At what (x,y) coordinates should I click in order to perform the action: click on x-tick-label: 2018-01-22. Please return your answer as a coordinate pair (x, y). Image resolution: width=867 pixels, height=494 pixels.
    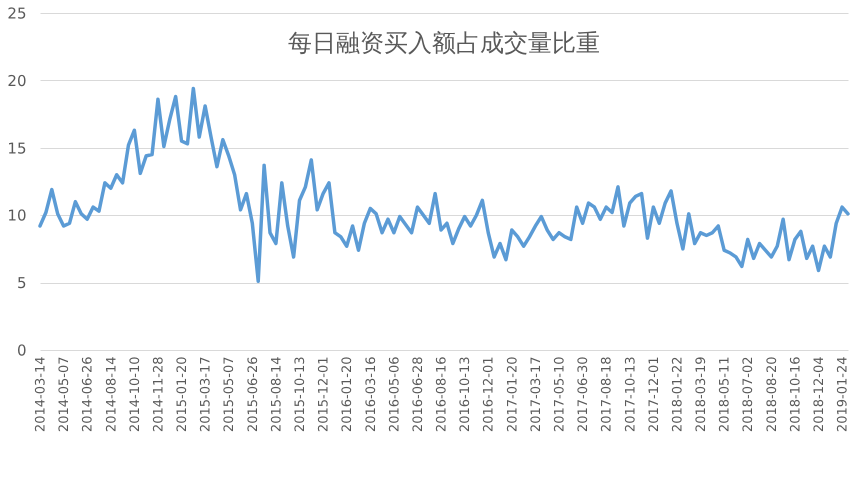
    Looking at the image, I should click on (678, 394).